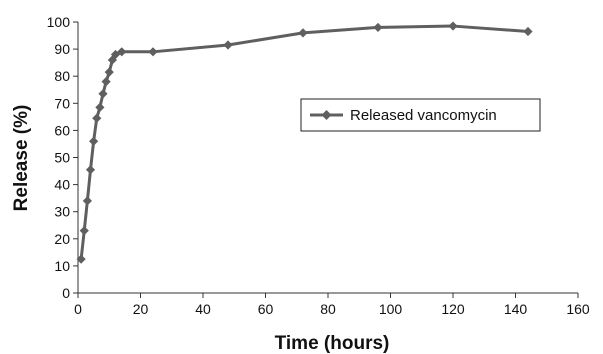 The height and width of the screenshot is (354, 603). What do you see at coordinates (62, 130) in the screenshot?
I see `y-tick-label: 60` at bounding box center [62, 130].